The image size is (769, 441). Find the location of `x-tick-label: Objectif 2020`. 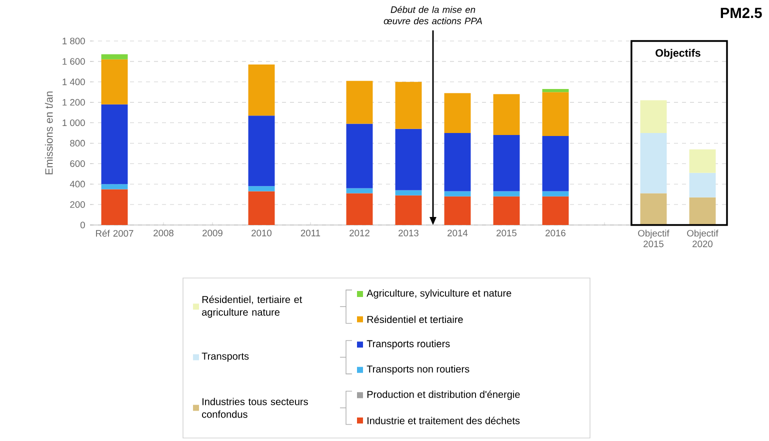

x-tick-label: Objectif 2020 is located at coordinates (702, 239).